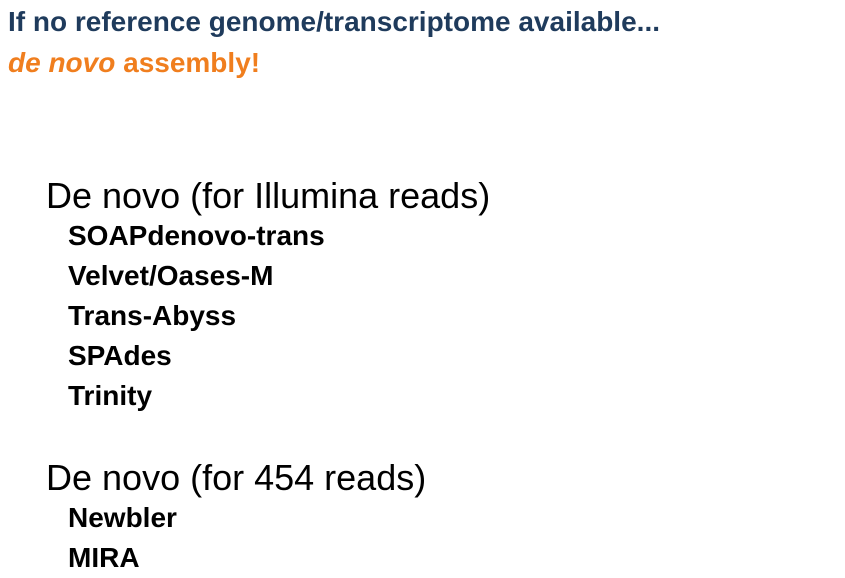 The height and width of the screenshot is (578, 845). Describe the element at coordinates (104, 557) in the screenshot. I see `list-item: MIRA` at that location.